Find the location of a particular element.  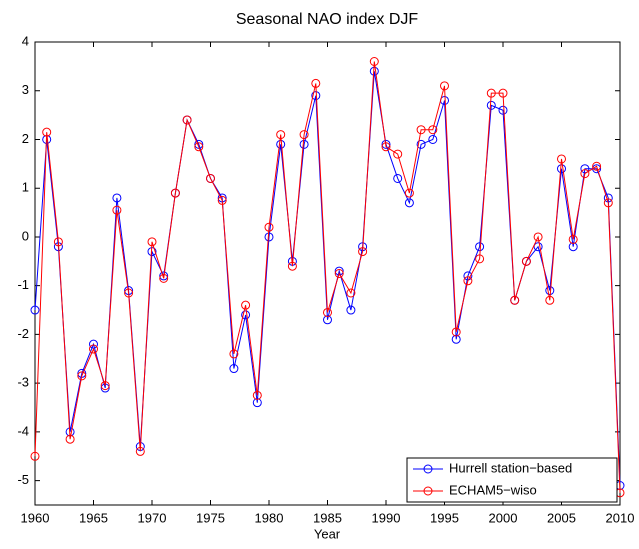

y-tick-label: -2 is located at coordinates (23, 333).